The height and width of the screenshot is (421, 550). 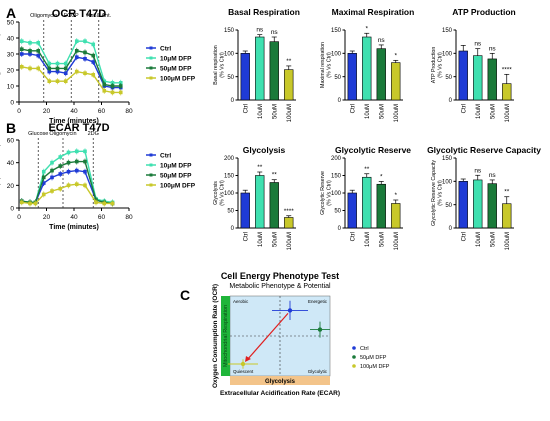 I want to click on chart-title: Cell Energy Phenotype Test, so click(x=280, y=276).